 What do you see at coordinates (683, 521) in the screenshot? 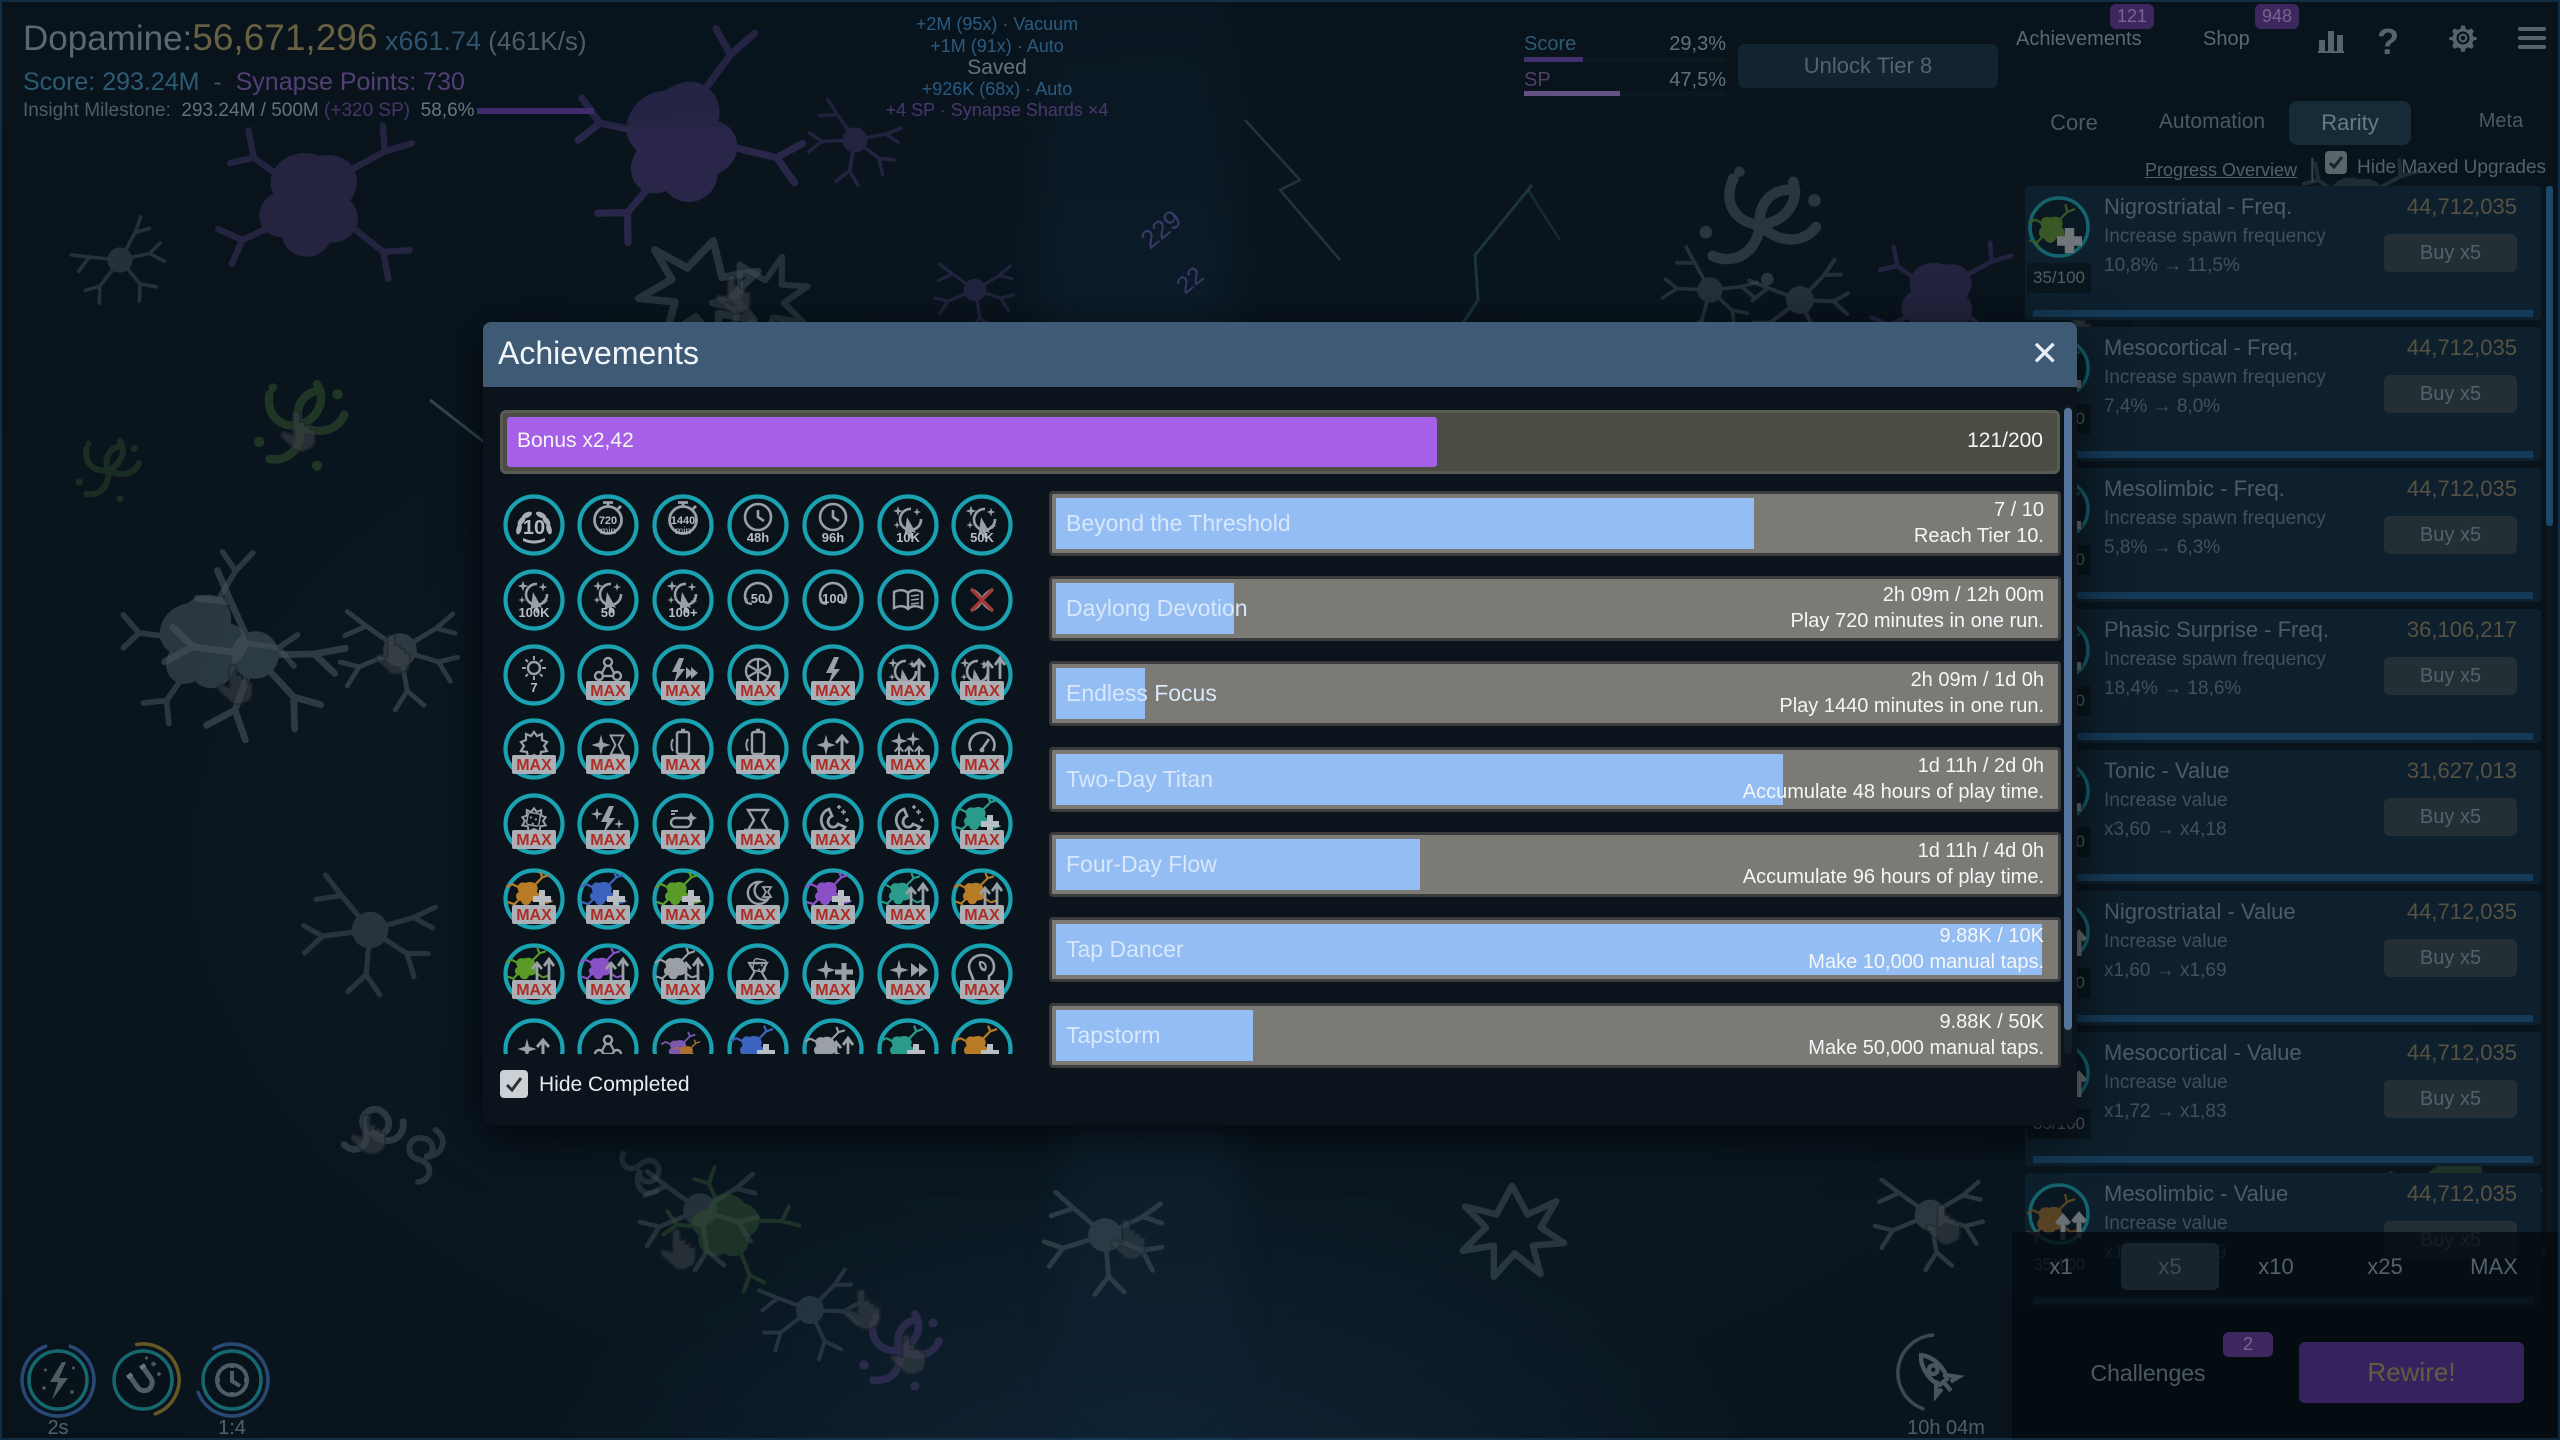
I see `svg-text: 1440` at bounding box center [683, 521].